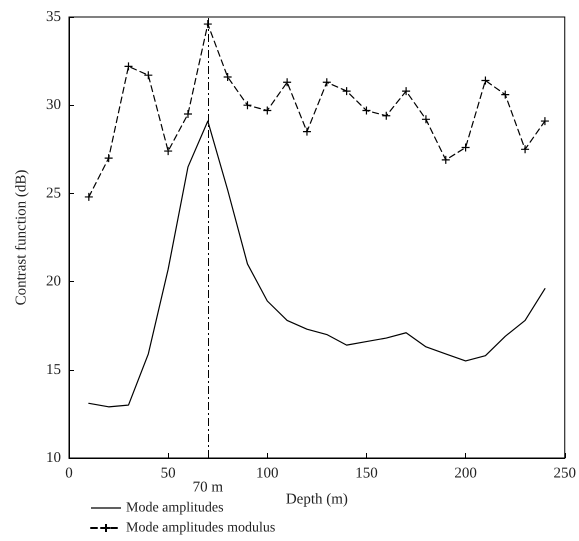 This screenshot has width=579, height=541. Describe the element at coordinates (317, 500) in the screenshot. I see `x-axis-title: Depth (m)` at that location.